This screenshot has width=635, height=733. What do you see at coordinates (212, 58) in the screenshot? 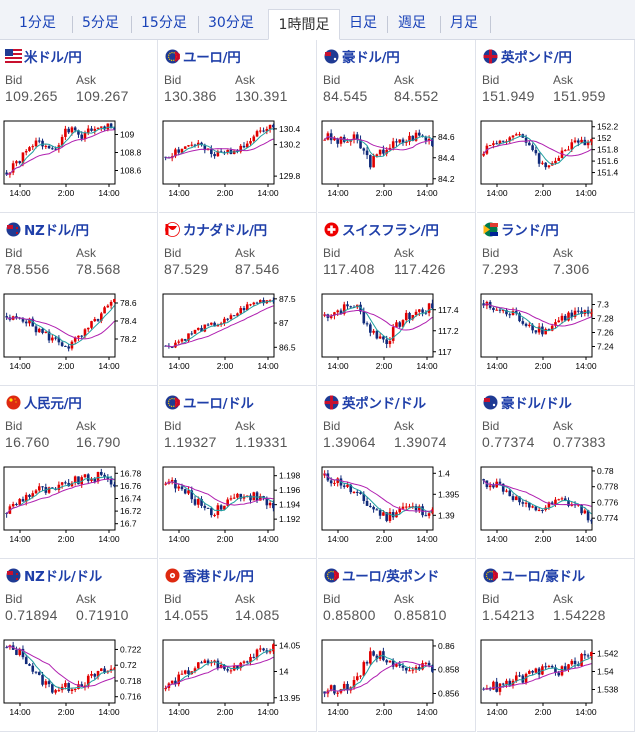
I see `pair-name: ユーロ/円` at bounding box center [212, 58].